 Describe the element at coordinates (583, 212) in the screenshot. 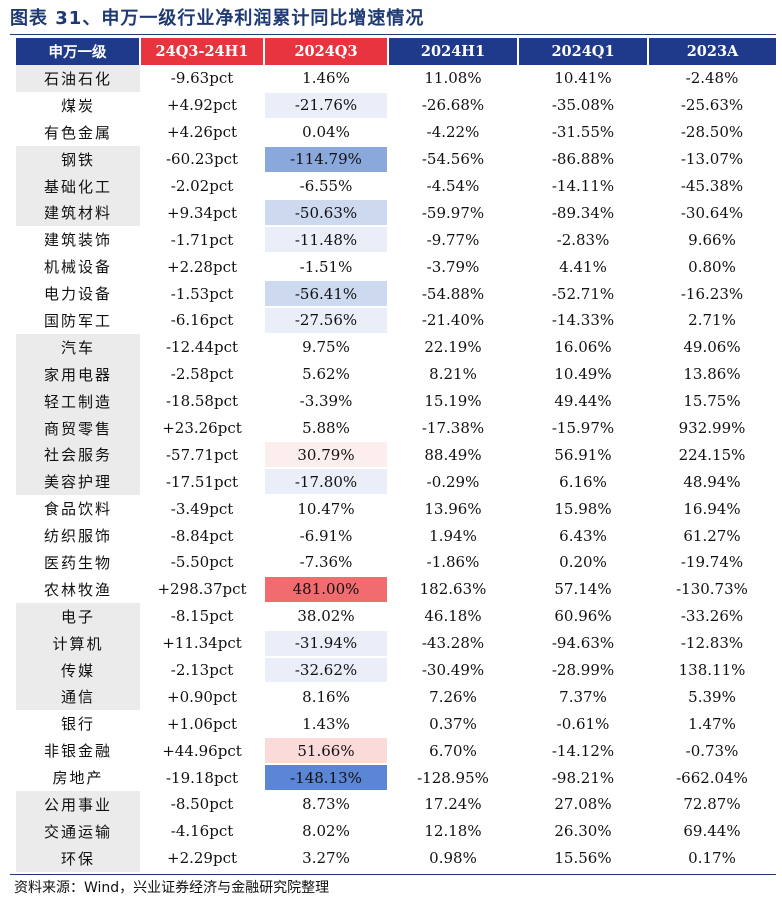

I see `q1-cell: -89.34%` at that location.